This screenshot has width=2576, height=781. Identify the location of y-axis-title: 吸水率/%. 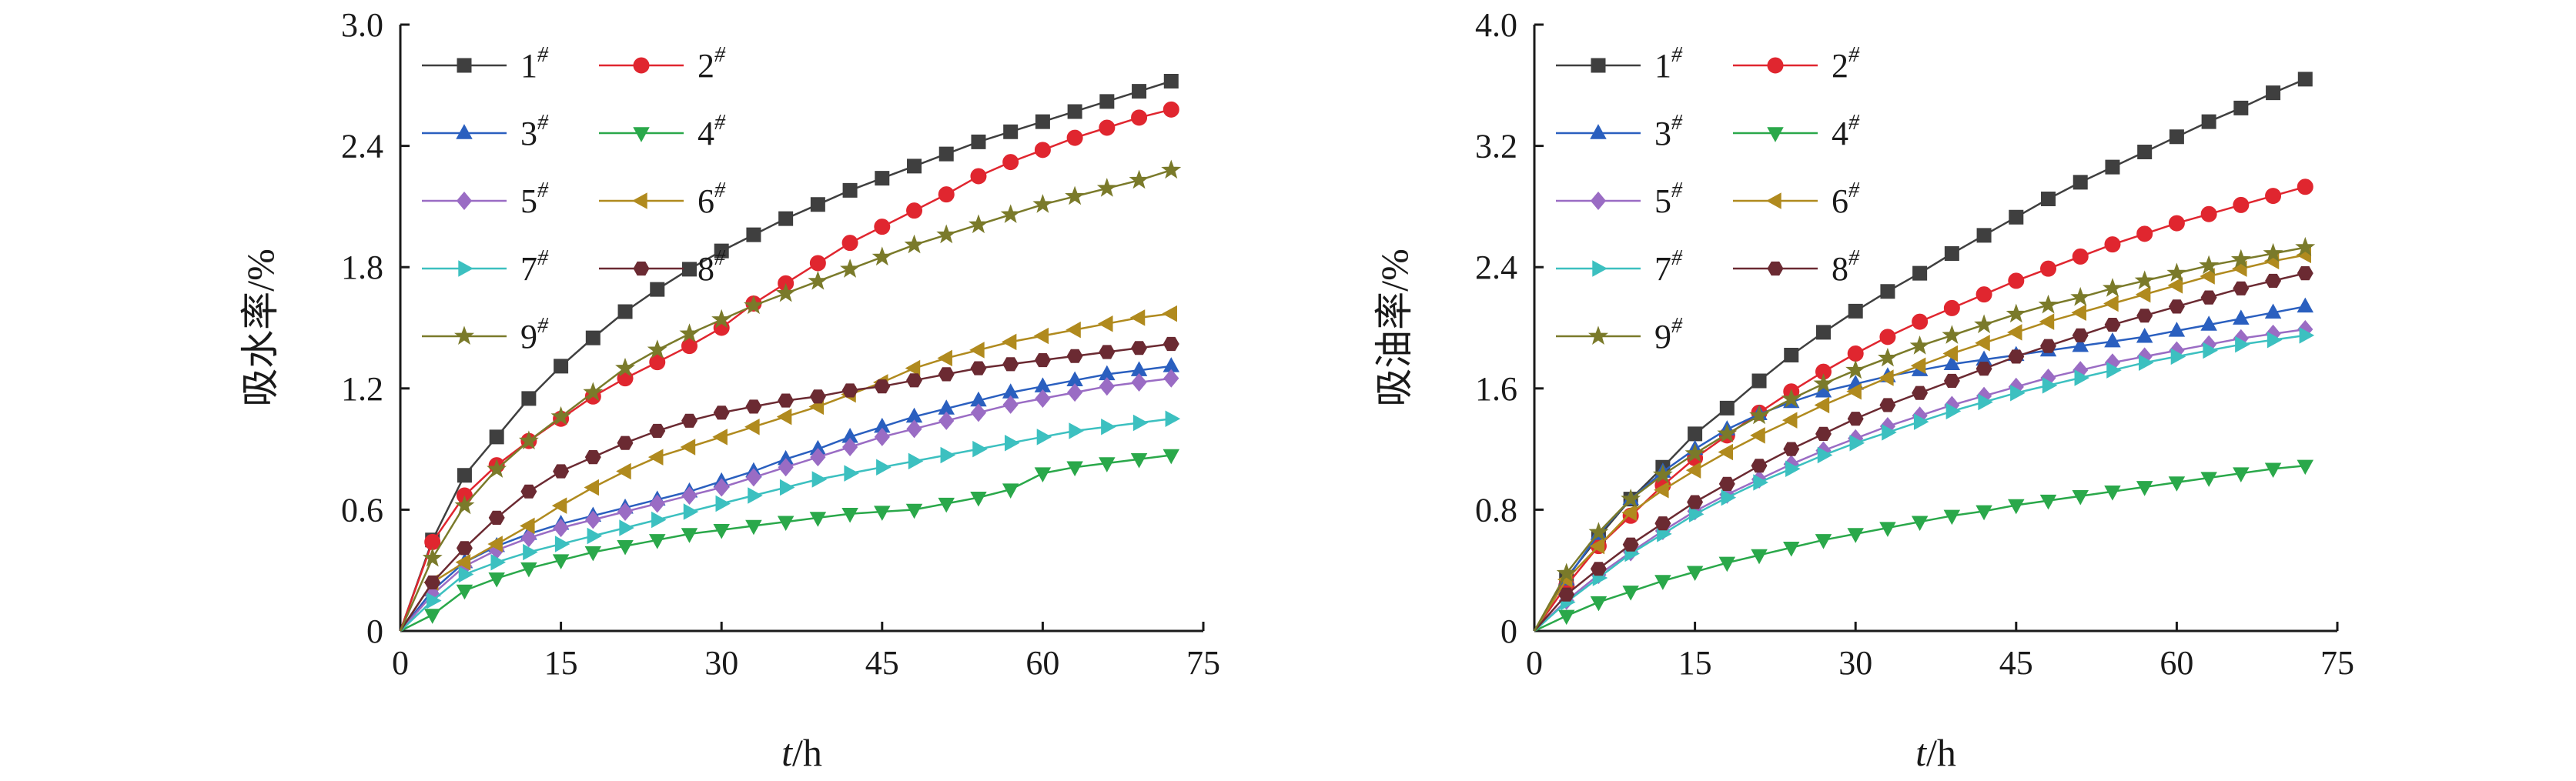
(261, 328).